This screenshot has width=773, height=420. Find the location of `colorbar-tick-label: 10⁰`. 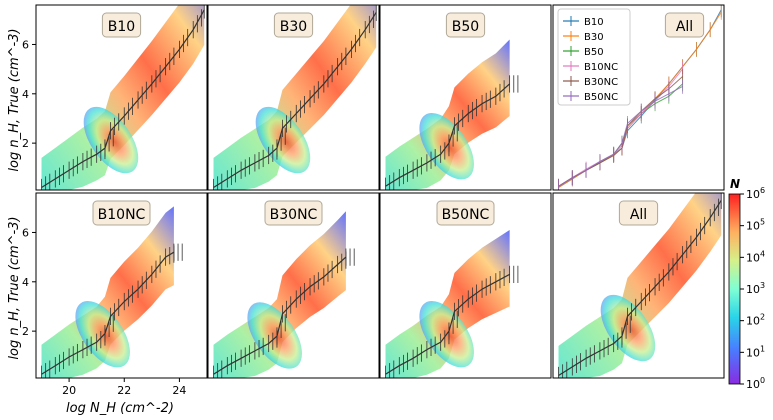

colorbar-tick-label: 10⁰ is located at coordinates (755, 383).